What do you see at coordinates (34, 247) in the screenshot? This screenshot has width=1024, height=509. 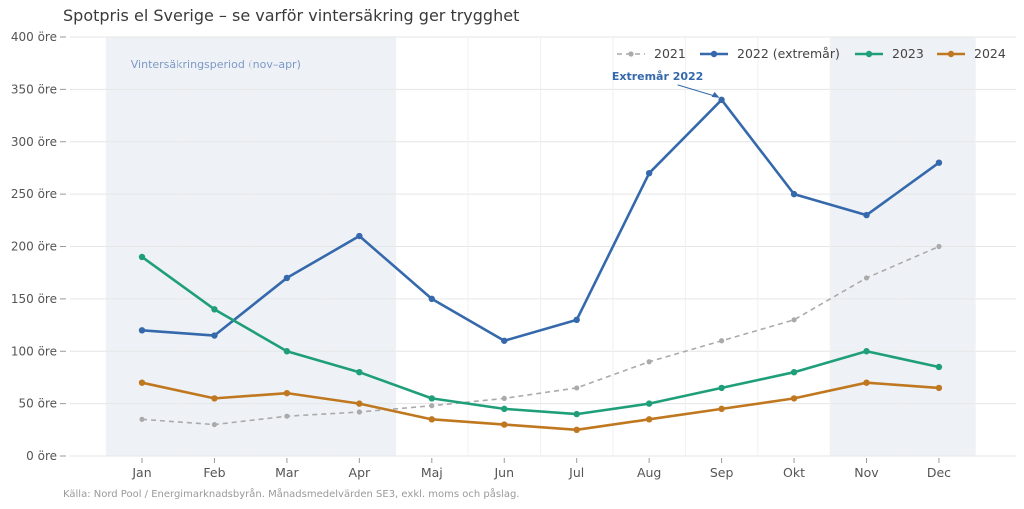 I see `y-tick-label: 200 öre` at bounding box center [34, 247].